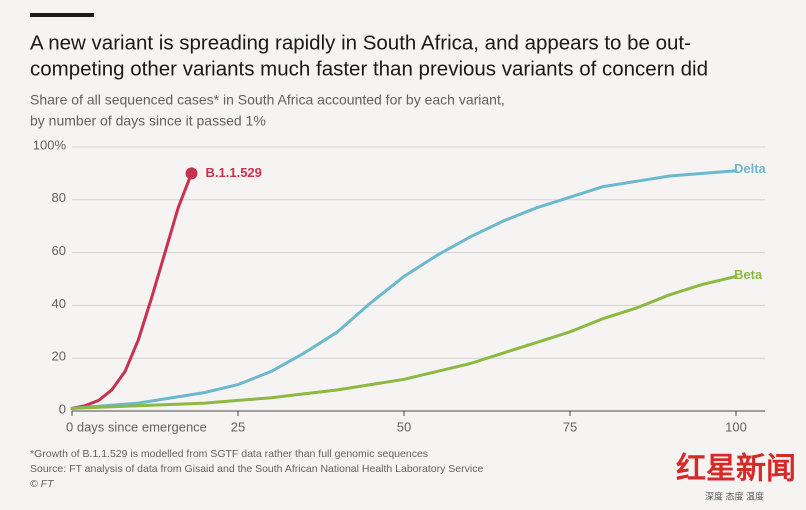  Describe the element at coordinates (42, 484) in the screenshot. I see `copyright: © FT` at that location.